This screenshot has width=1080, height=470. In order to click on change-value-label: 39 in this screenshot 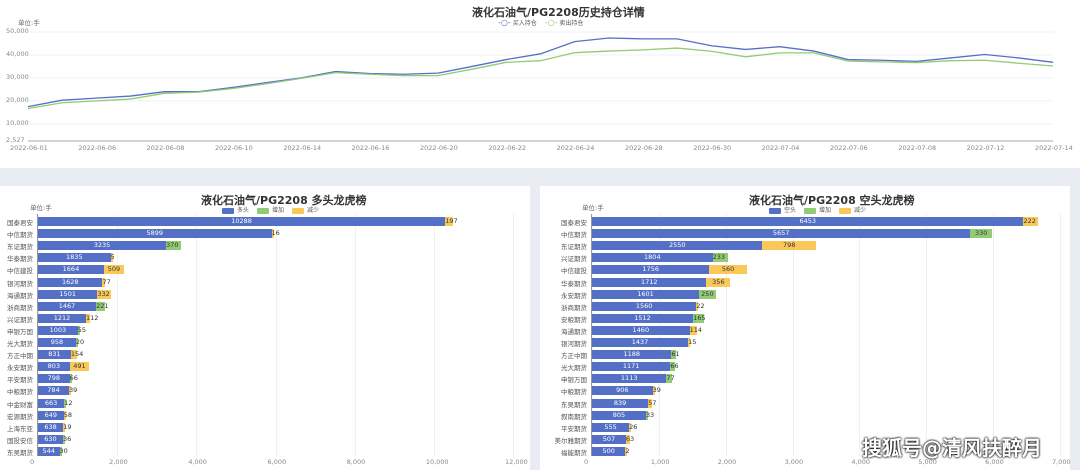, I will do `click(73, 390)`.